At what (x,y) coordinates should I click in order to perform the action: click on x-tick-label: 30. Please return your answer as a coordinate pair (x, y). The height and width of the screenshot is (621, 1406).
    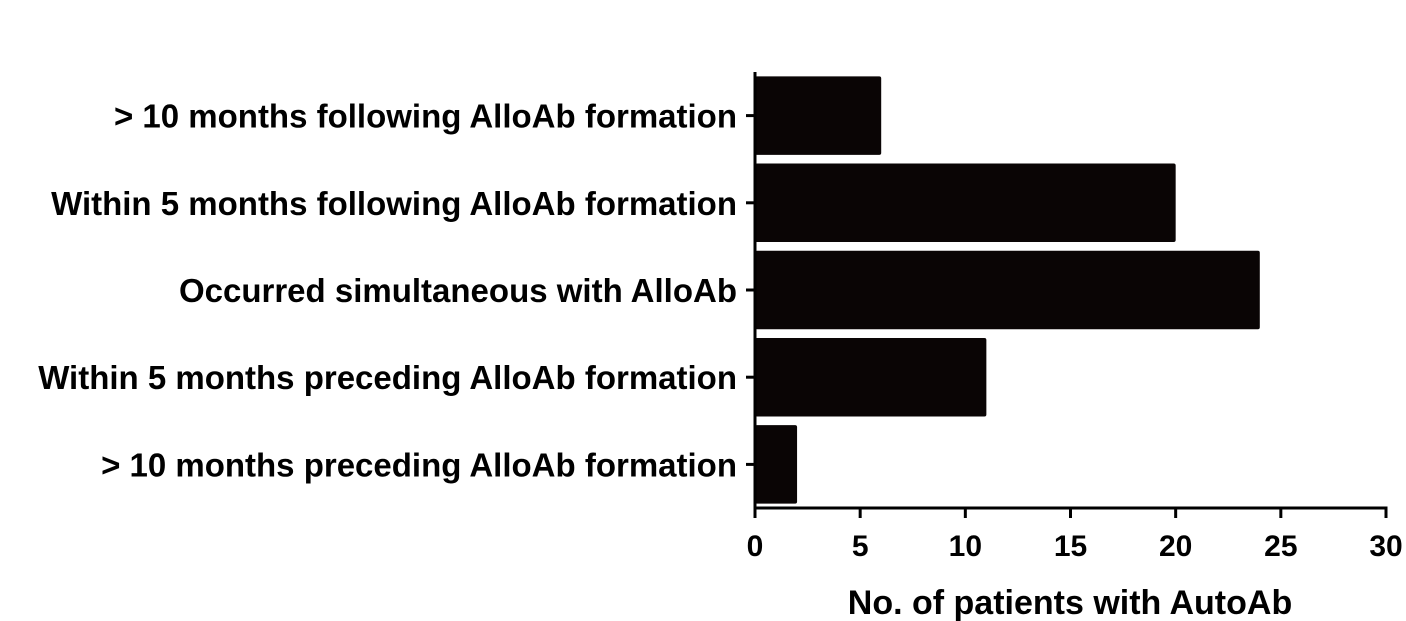
    Looking at the image, I should click on (1385, 546).